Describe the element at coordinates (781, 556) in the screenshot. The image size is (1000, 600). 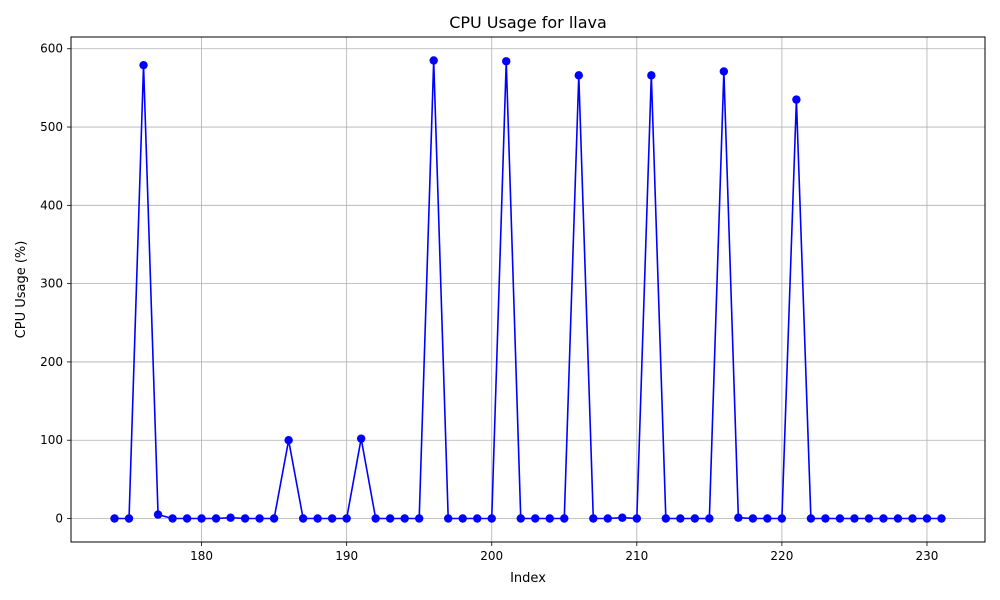
I see `x-tick-label: 220` at that location.